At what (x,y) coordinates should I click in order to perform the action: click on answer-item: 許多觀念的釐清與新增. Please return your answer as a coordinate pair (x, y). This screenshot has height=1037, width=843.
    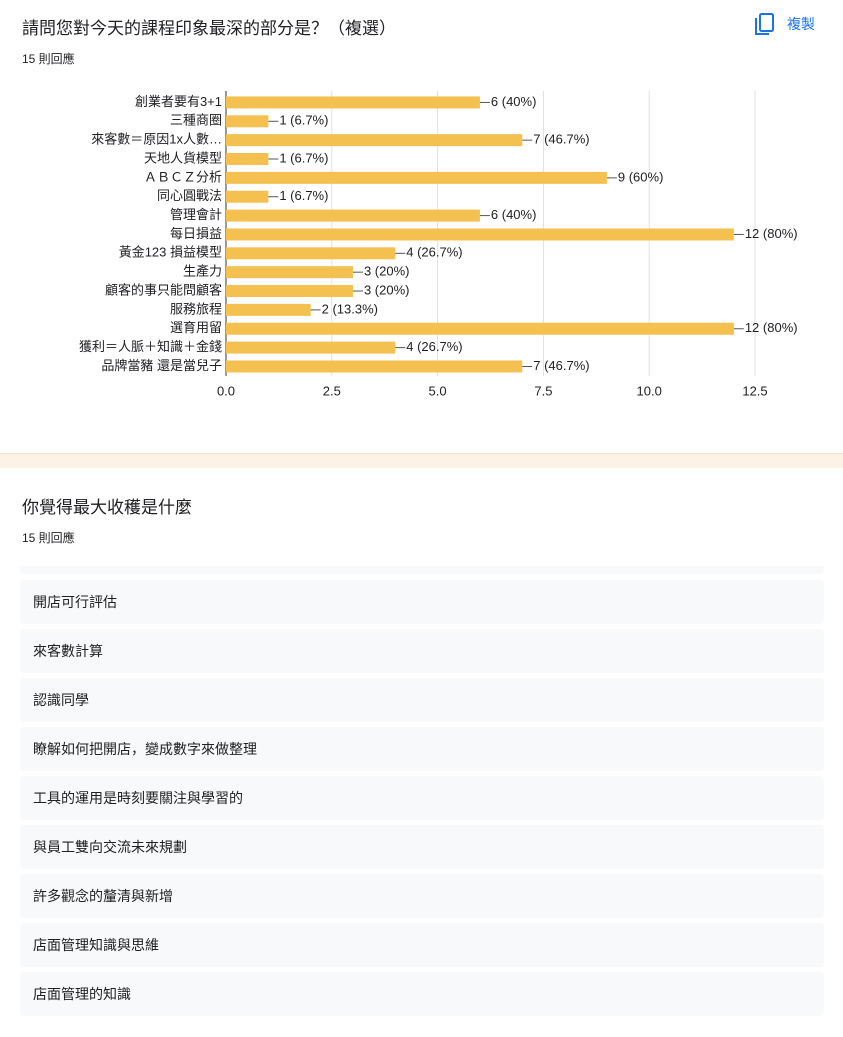
    Looking at the image, I should click on (422, 896).